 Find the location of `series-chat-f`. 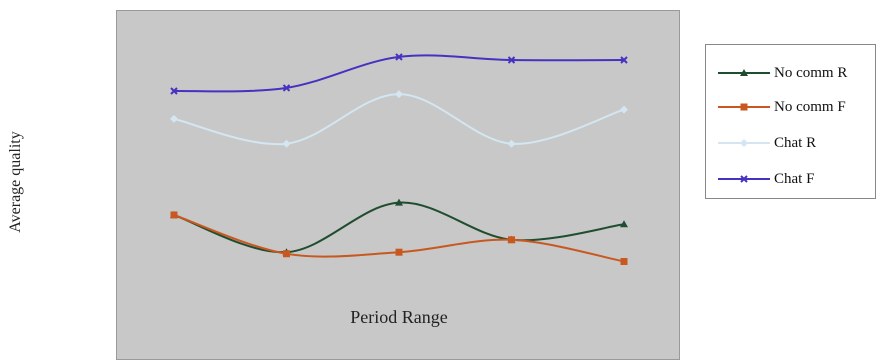

series-chat-f is located at coordinates (399, 74).